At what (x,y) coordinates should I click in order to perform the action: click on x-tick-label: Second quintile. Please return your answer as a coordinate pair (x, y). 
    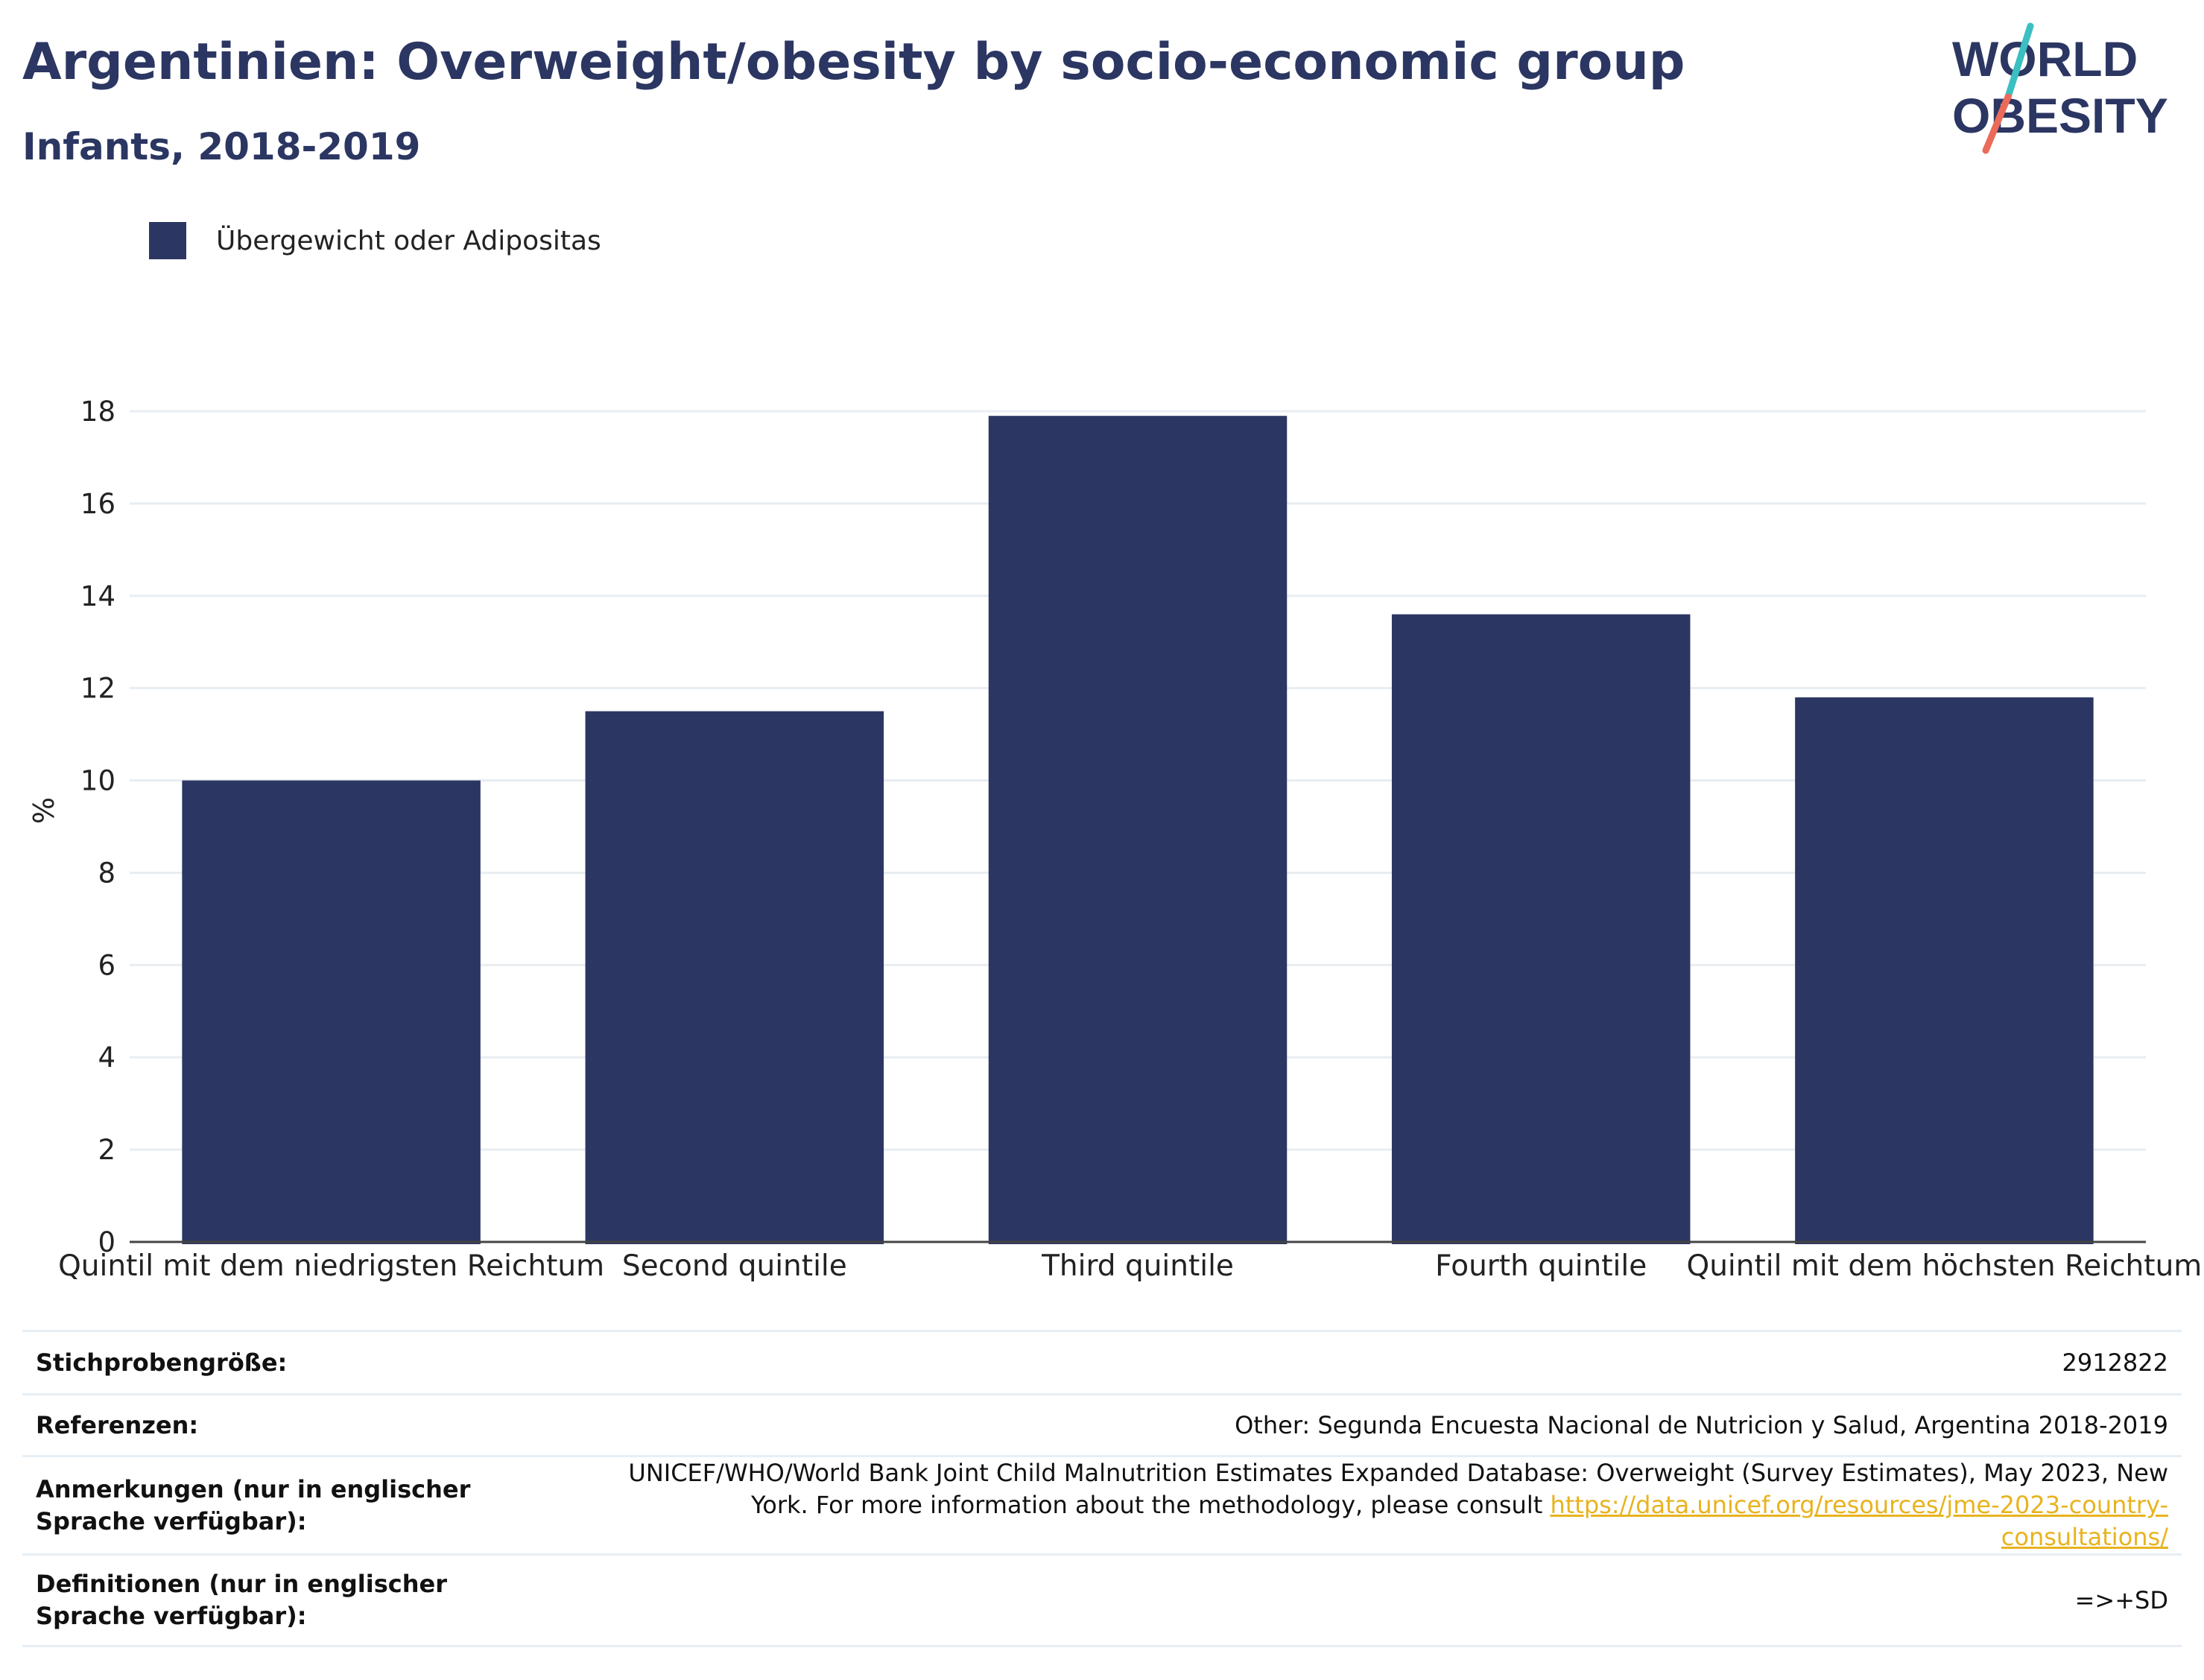
    Looking at the image, I should click on (734, 1266).